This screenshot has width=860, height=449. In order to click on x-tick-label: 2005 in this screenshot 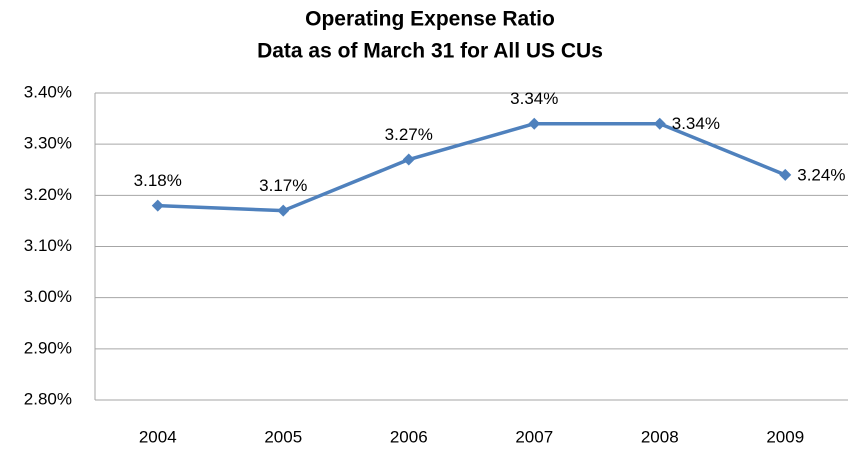, I will do `click(283, 436)`.